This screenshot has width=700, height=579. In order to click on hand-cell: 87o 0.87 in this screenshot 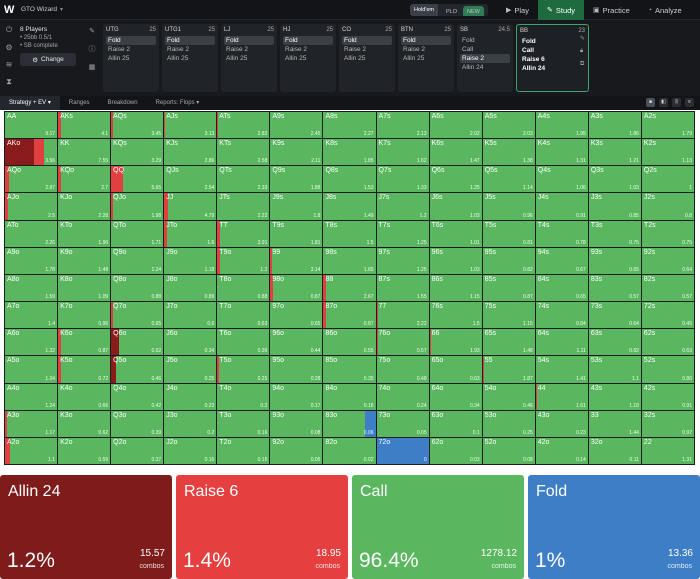, I will do `click(349, 315)`.